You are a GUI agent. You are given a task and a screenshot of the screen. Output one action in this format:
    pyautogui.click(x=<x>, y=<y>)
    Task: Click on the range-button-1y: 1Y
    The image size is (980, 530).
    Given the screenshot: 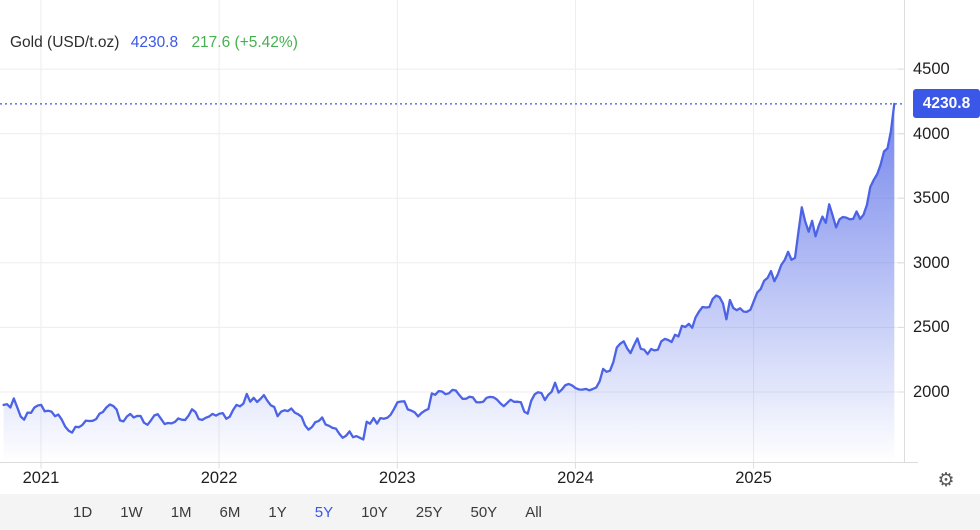 What is the action you would take?
    pyautogui.click(x=277, y=512)
    